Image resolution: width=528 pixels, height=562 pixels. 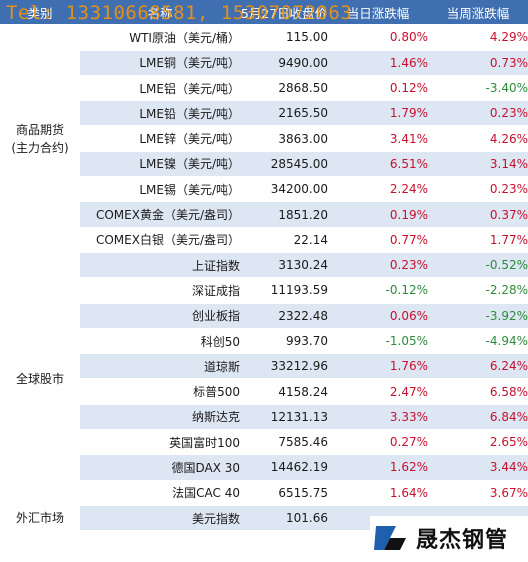 What do you see at coordinates (478, 442) in the screenshot?
I see `week-change-cell: 2.65%` at bounding box center [478, 442].